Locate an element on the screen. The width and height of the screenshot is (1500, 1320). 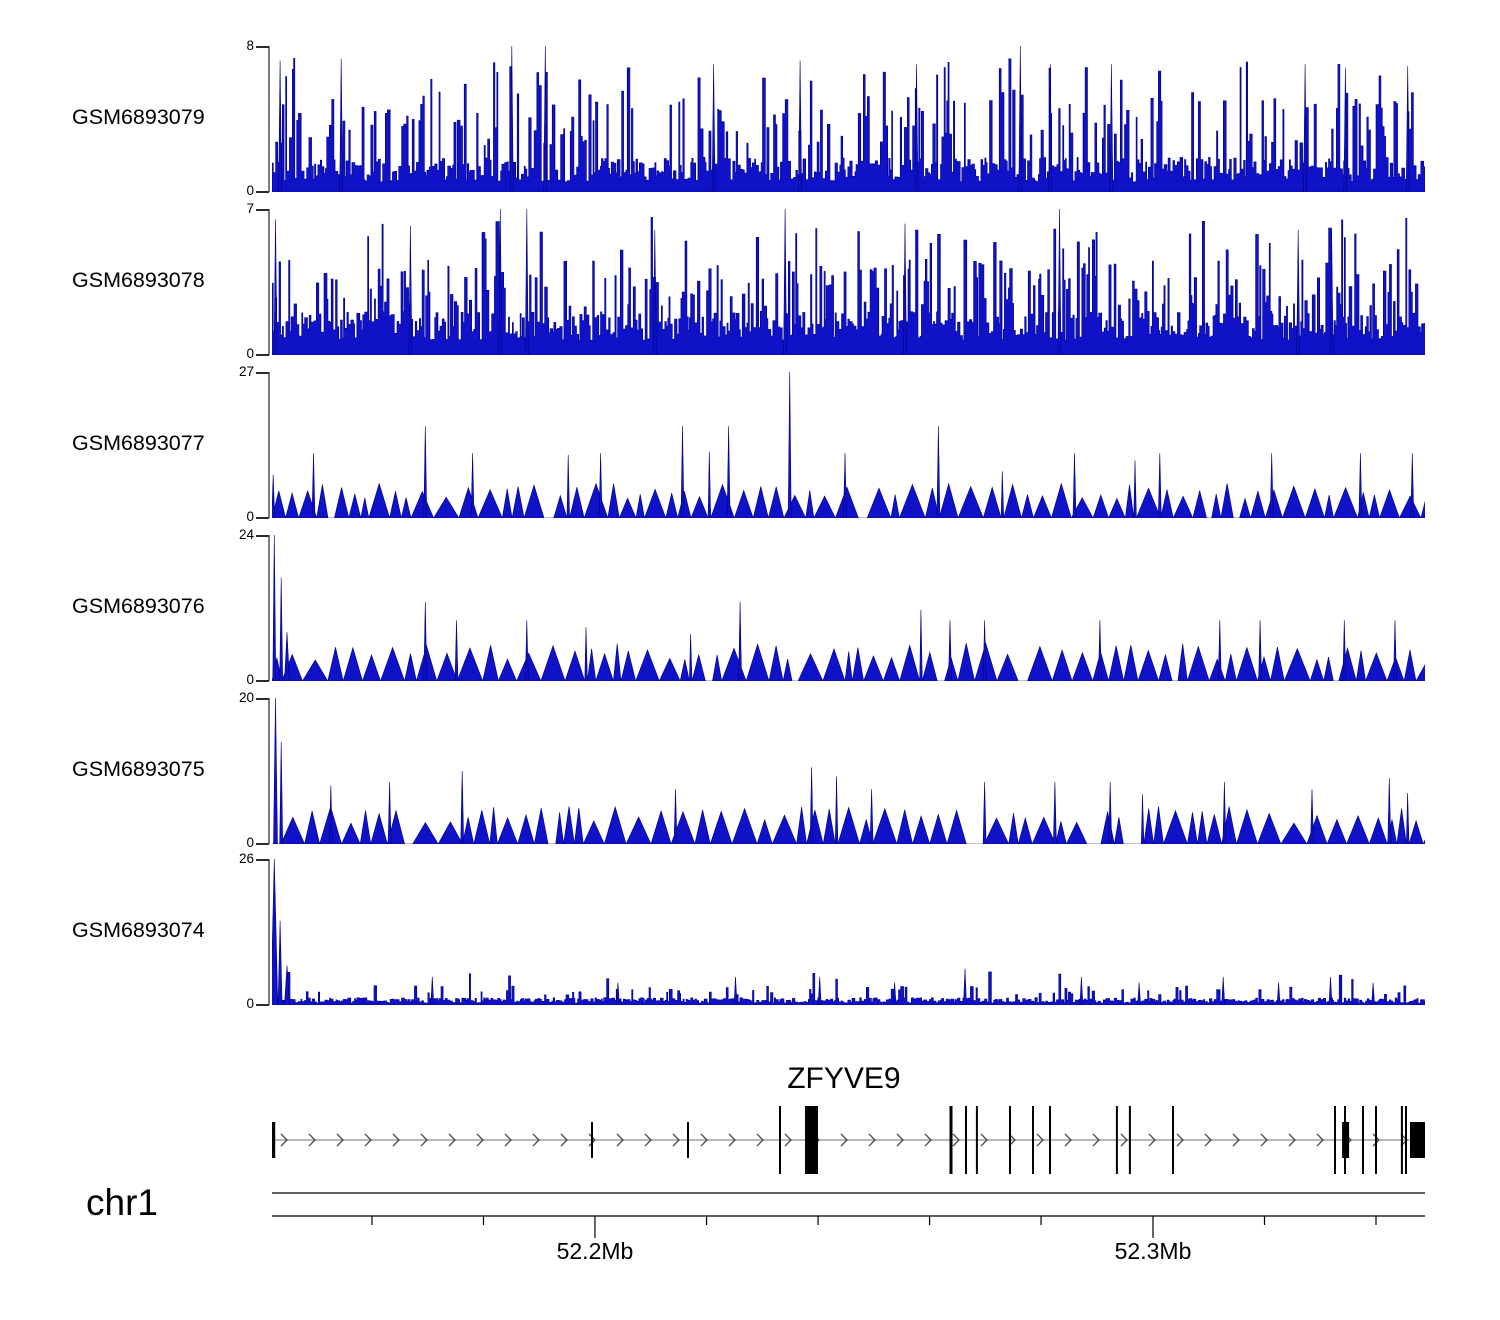
axis-tick-label: 52.3Mb is located at coordinates (1153, 1251).